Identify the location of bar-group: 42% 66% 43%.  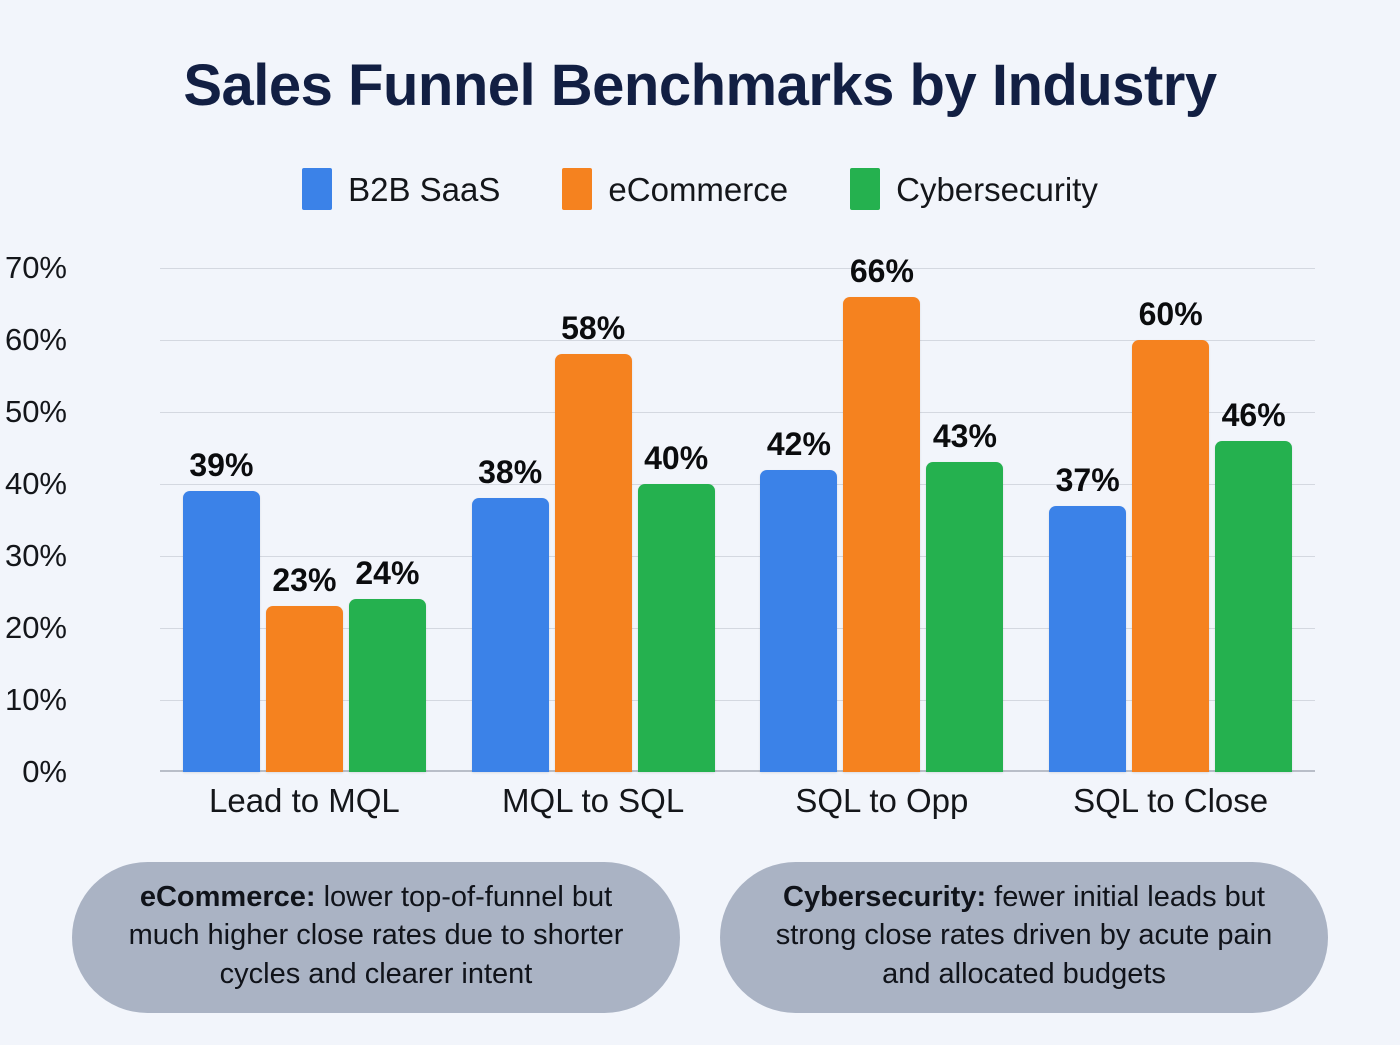
(882, 513).